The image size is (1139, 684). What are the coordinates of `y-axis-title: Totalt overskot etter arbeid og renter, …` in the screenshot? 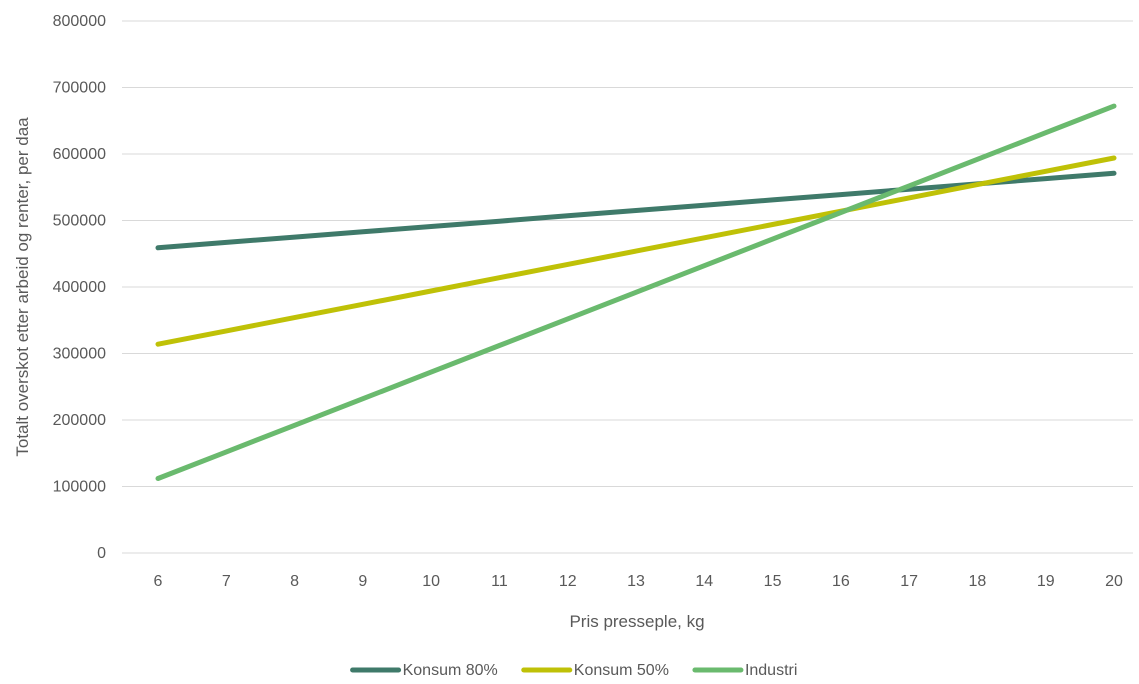 It's located at (22, 287).